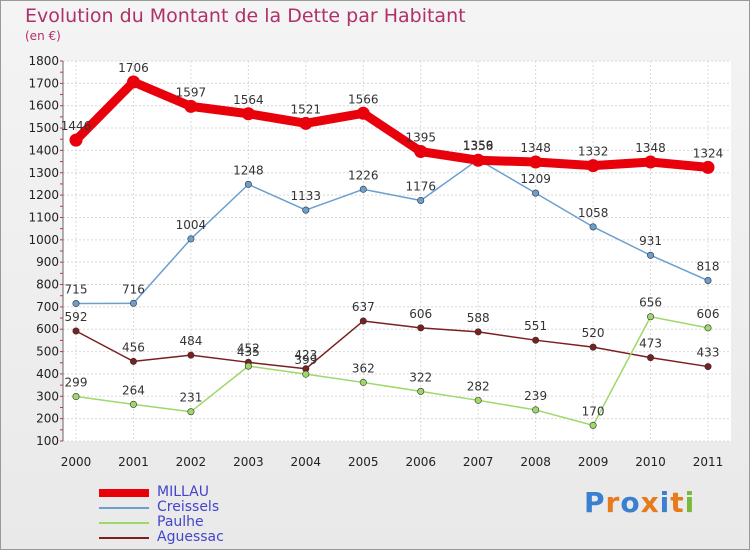 Image resolution: width=750 pixels, height=550 pixels. Describe the element at coordinates (363, 307) in the screenshot. I see `data-label: 637` at that location.